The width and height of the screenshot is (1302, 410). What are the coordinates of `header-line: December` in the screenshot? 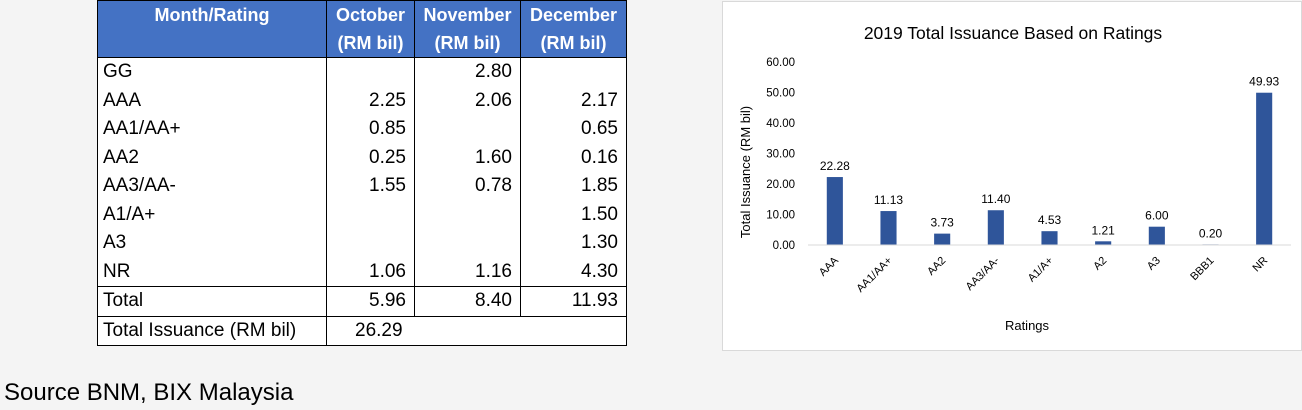 It's located at (573, 15).